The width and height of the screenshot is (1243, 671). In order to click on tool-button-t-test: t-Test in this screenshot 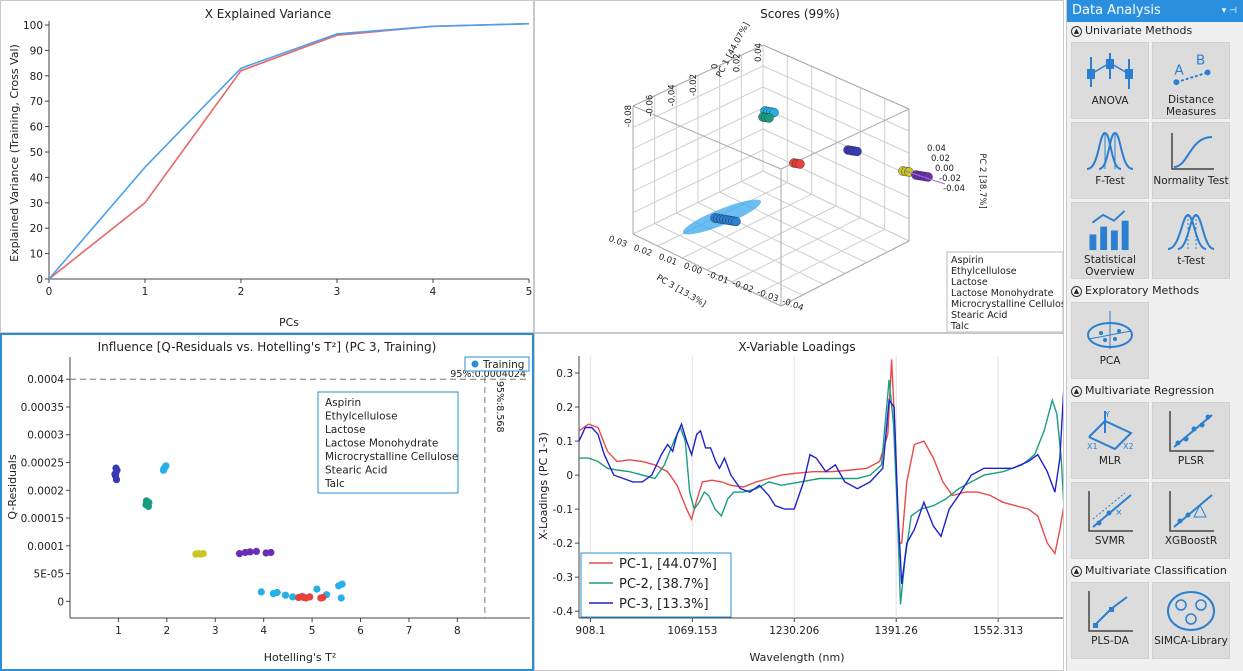, I will do `click(1191, 240)`.